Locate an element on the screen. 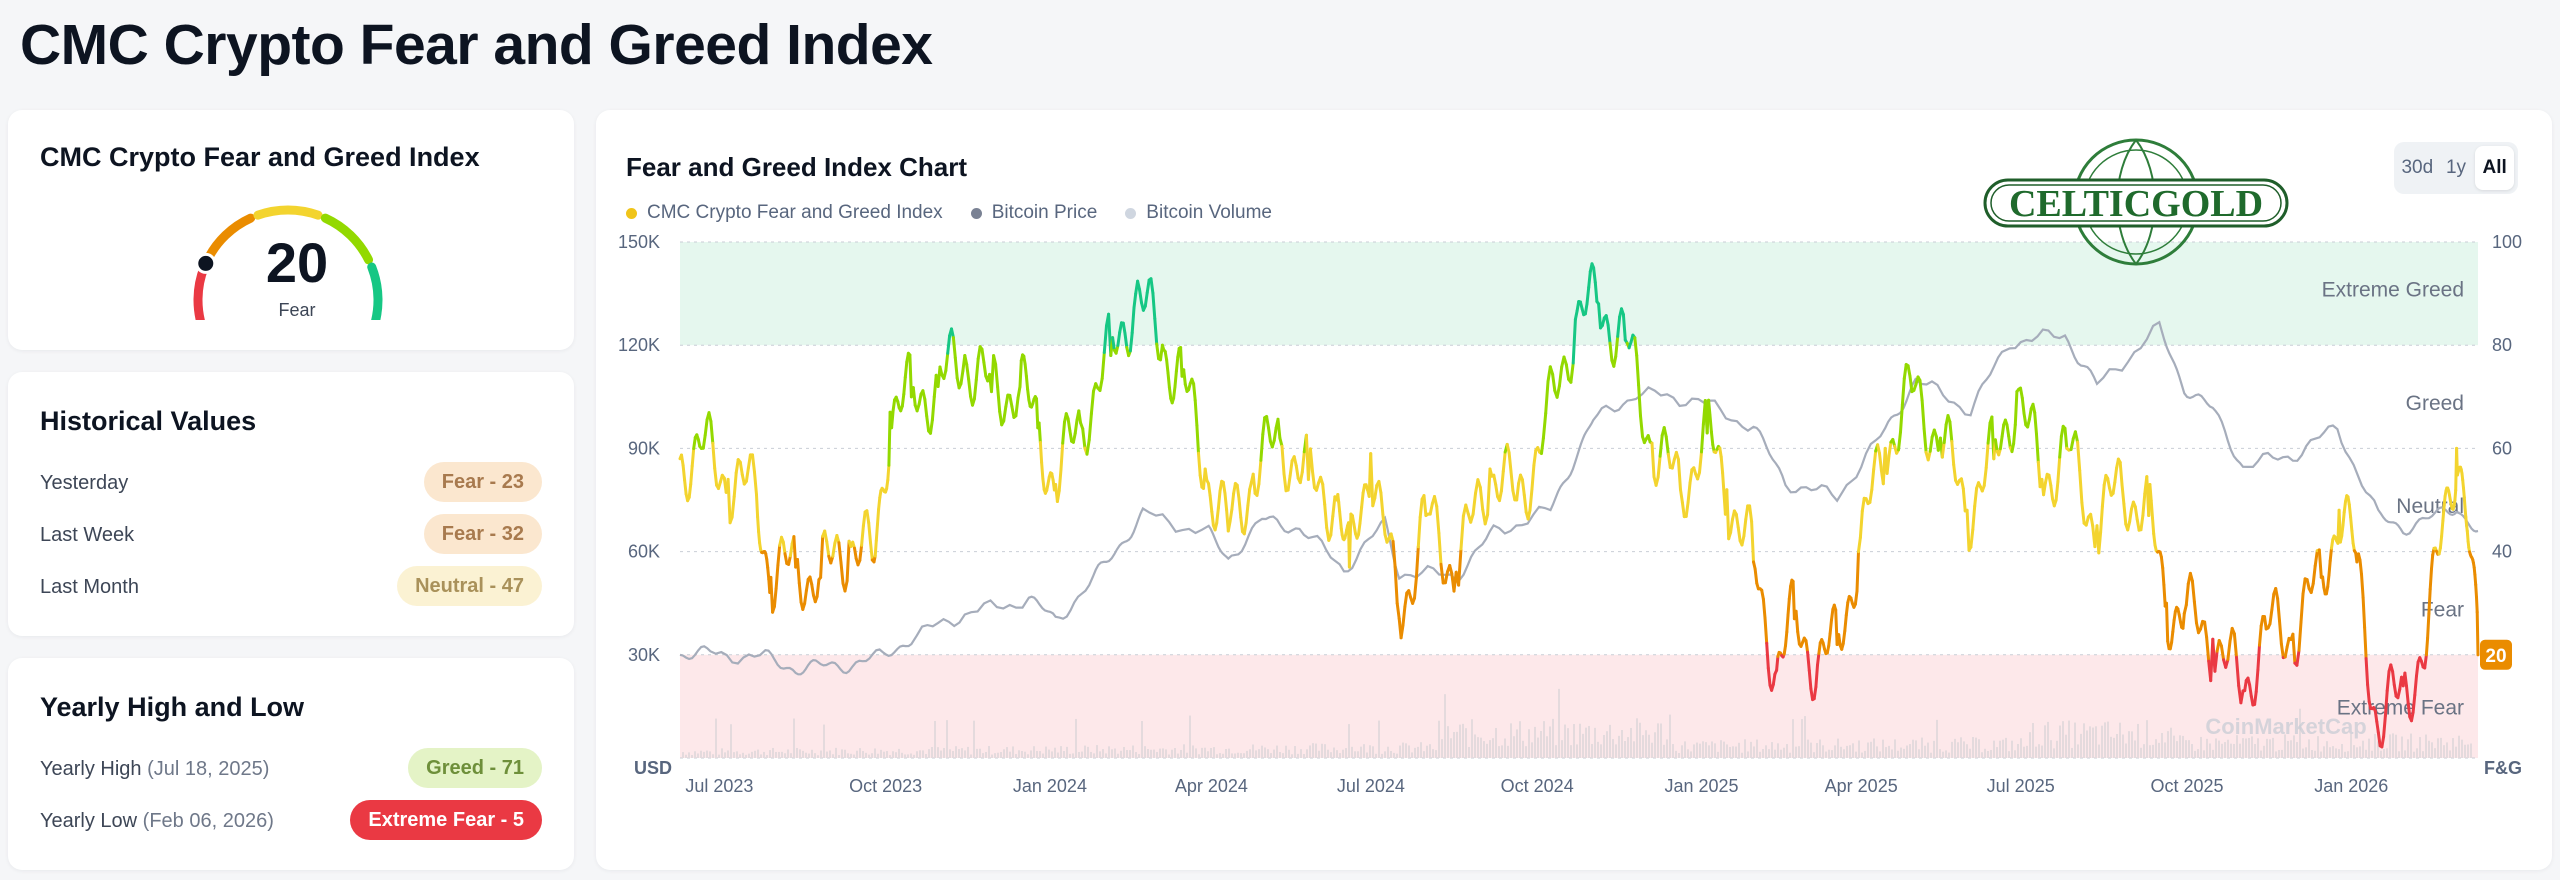  status-badge: Greed - 71 is located at coordinates (475, 768).